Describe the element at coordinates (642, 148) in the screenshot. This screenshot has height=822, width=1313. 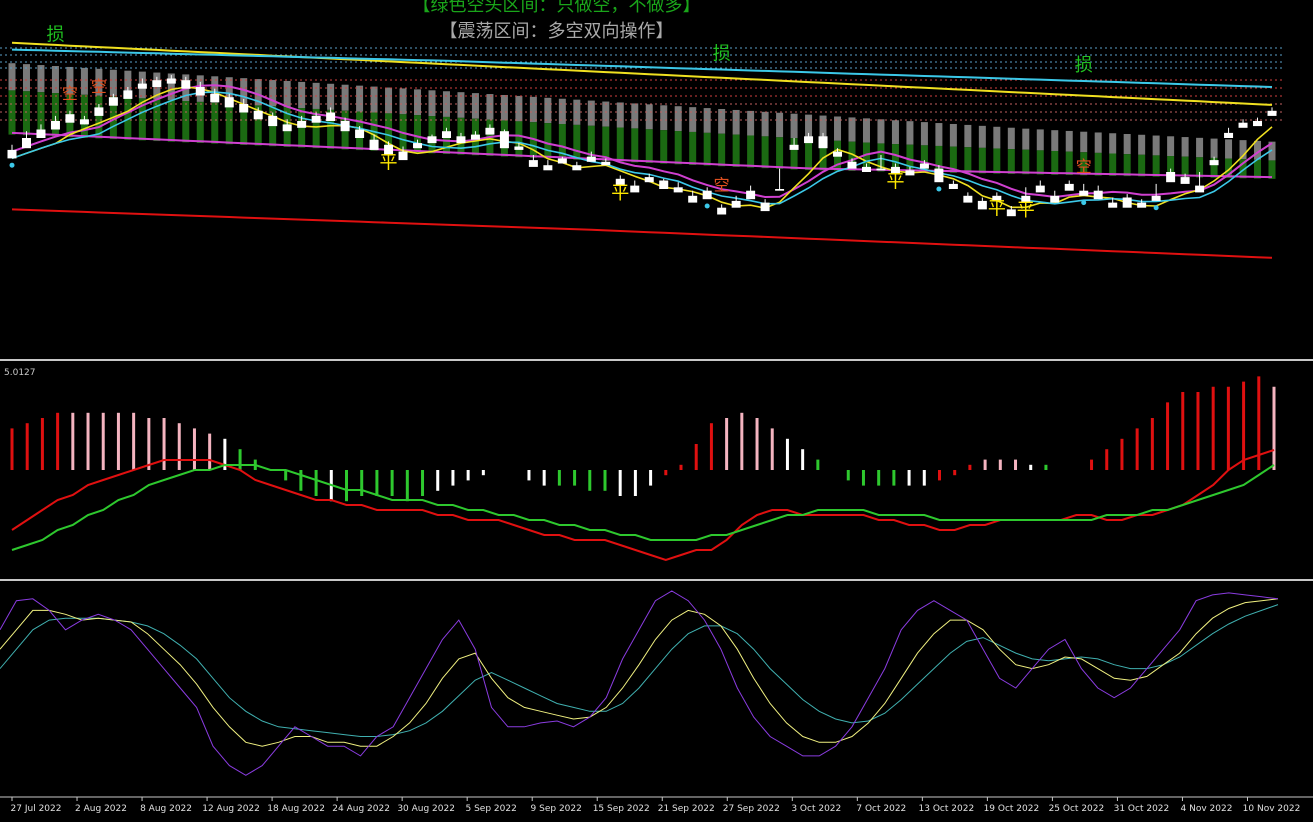
I see `ma-cyan-line` at that location.